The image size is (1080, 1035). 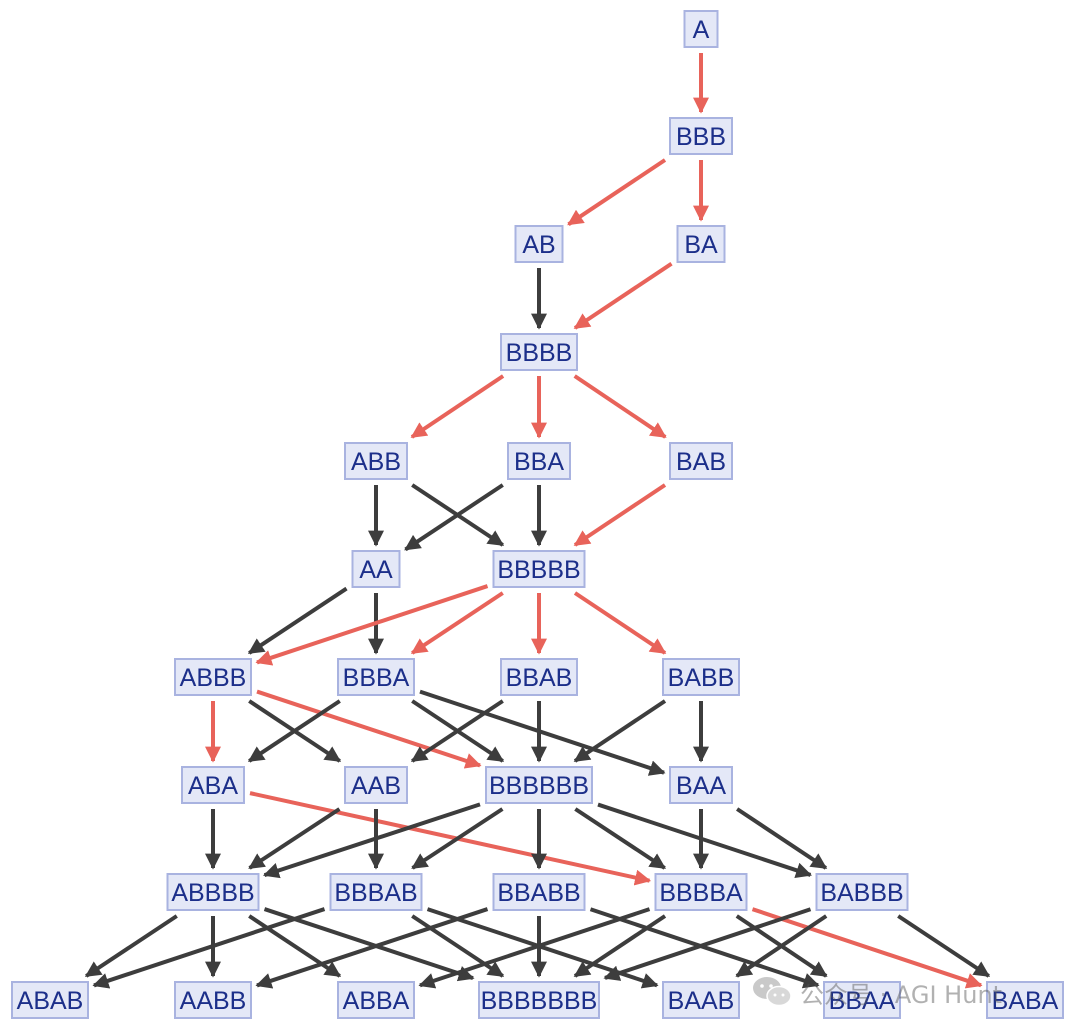 I want to click on node-label: BBBBB, so click(x=538, y=570).